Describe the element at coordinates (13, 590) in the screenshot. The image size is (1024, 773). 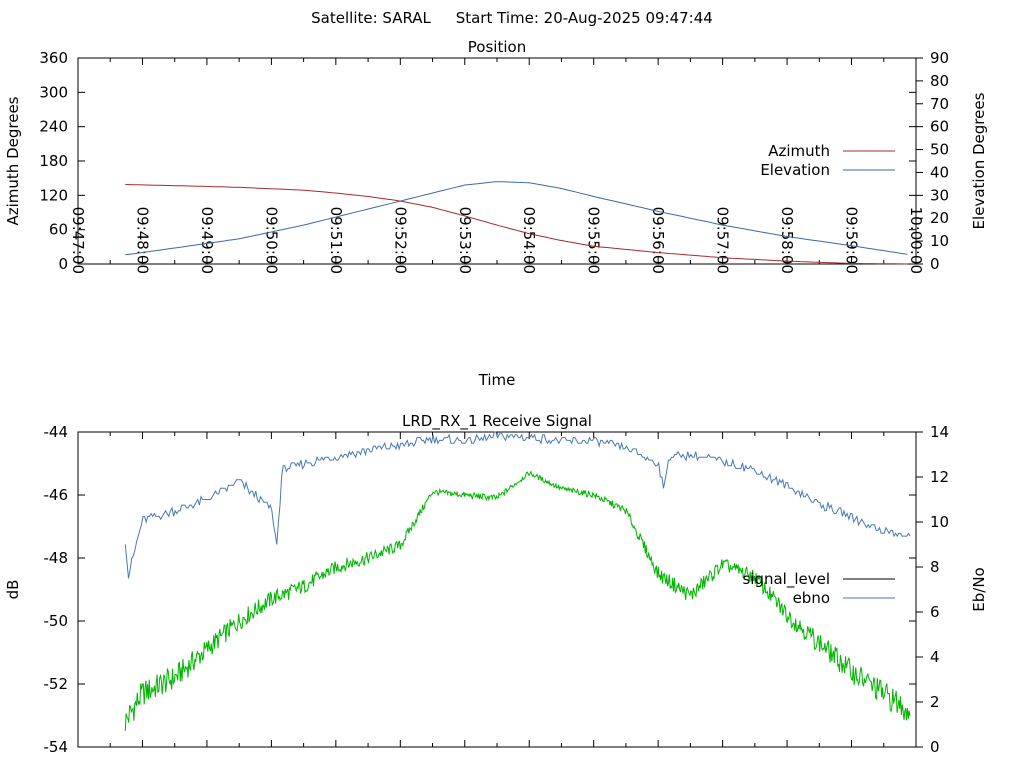
I see `y-axis-label: dB` at that location.